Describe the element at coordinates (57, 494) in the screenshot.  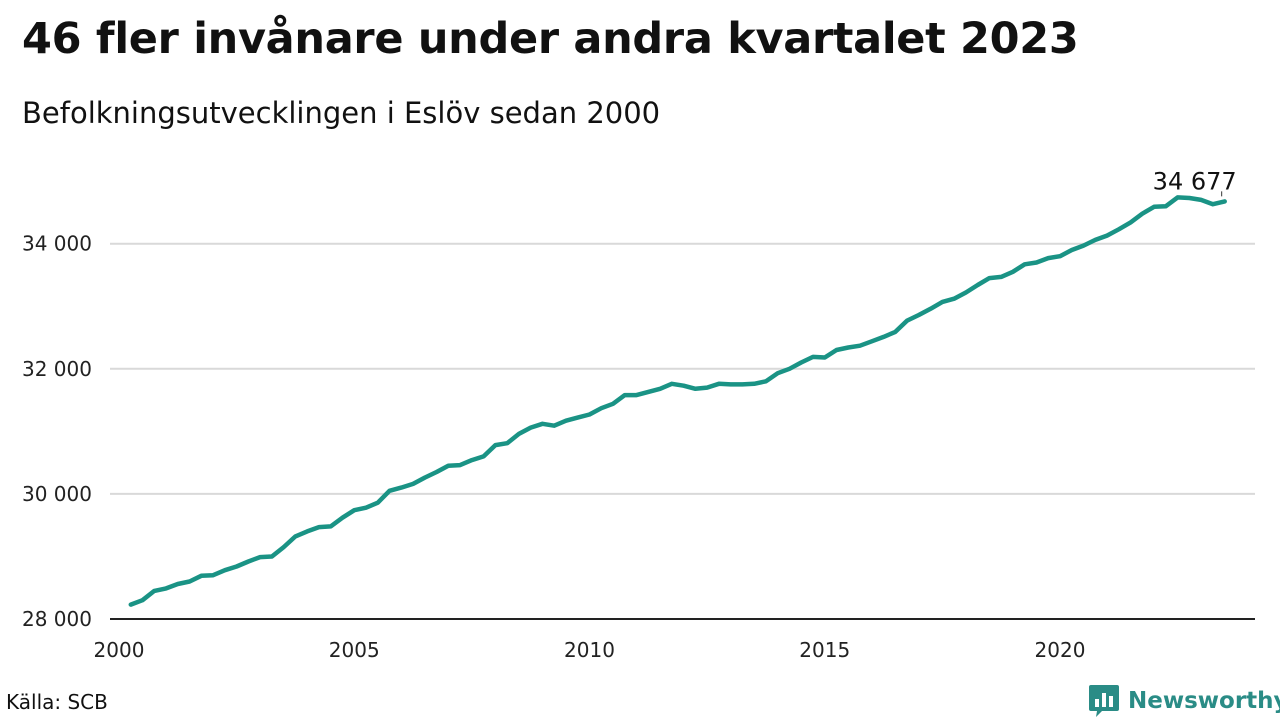
I see `y-tick-label: 30 000` at that location.